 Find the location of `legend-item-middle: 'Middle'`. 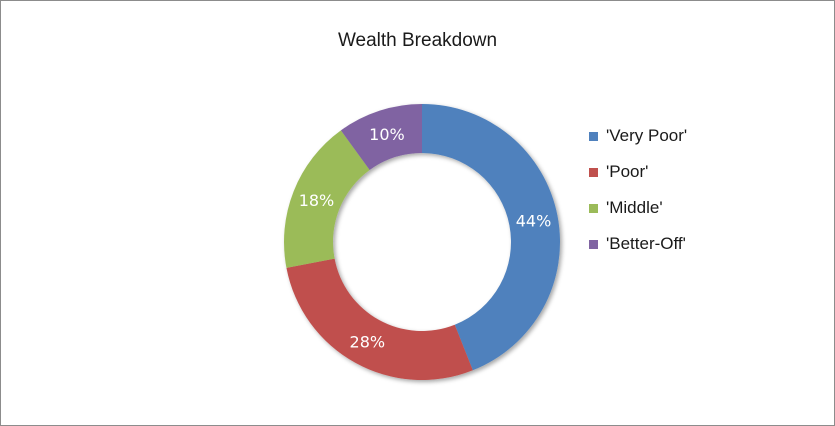

legend-item-middle: 'Middle' is located at coordinates (638, 208).